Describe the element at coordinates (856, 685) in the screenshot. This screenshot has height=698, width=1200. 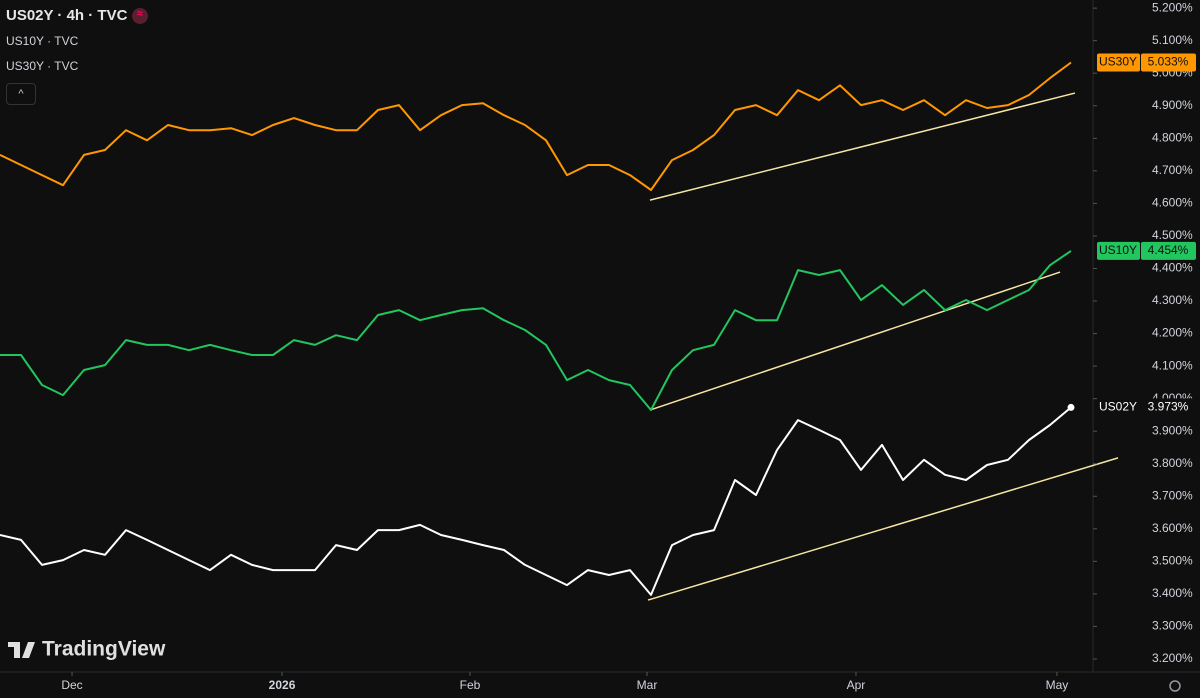
I see `x-tick-label: Apr` at that location.